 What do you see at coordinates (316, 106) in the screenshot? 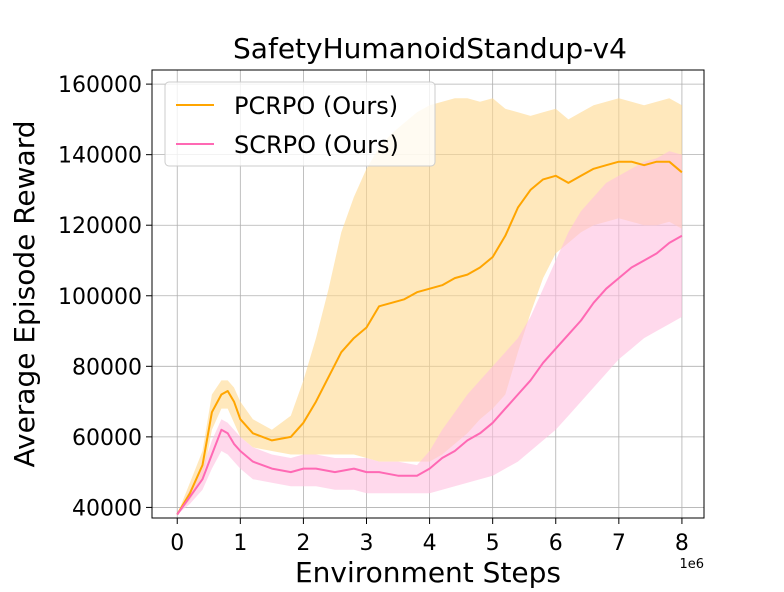
I see `legend-label-pcrpo: PCRPO (Ours)` at bounding box center [316, 106].